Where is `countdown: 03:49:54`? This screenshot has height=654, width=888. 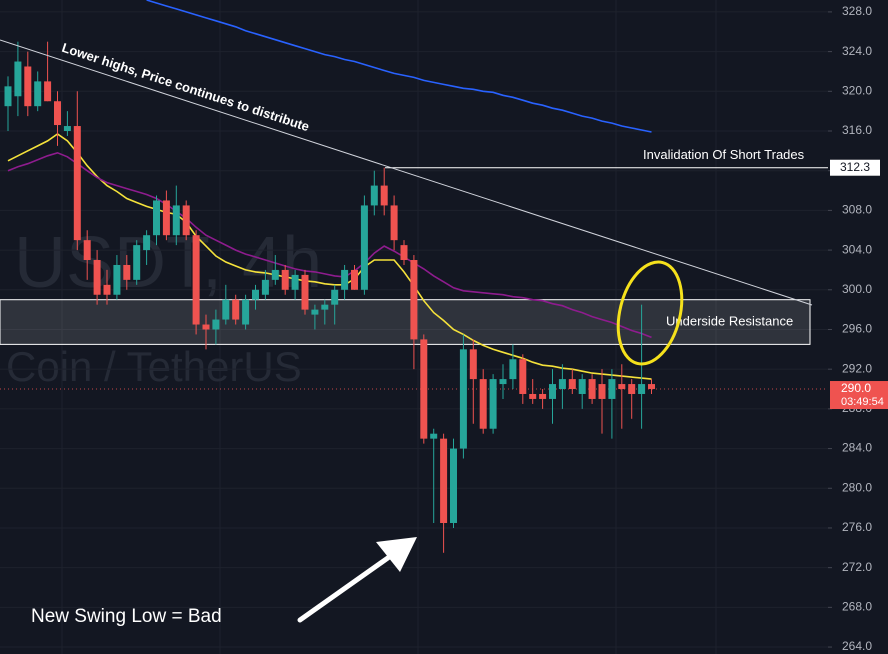
countdown: 03:49:54 is located at coordinates (862, 402).